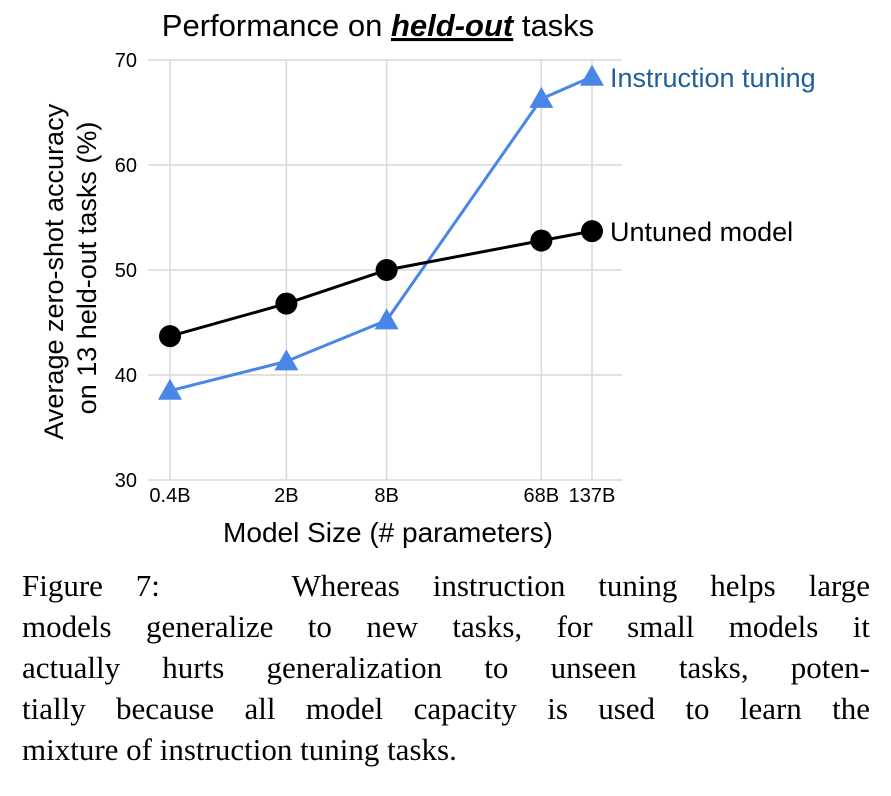 The width and height of the screenshot is (891, 796). I want to click on y-axis-ticks: 30 40 50 60 70, so click(126, 271).